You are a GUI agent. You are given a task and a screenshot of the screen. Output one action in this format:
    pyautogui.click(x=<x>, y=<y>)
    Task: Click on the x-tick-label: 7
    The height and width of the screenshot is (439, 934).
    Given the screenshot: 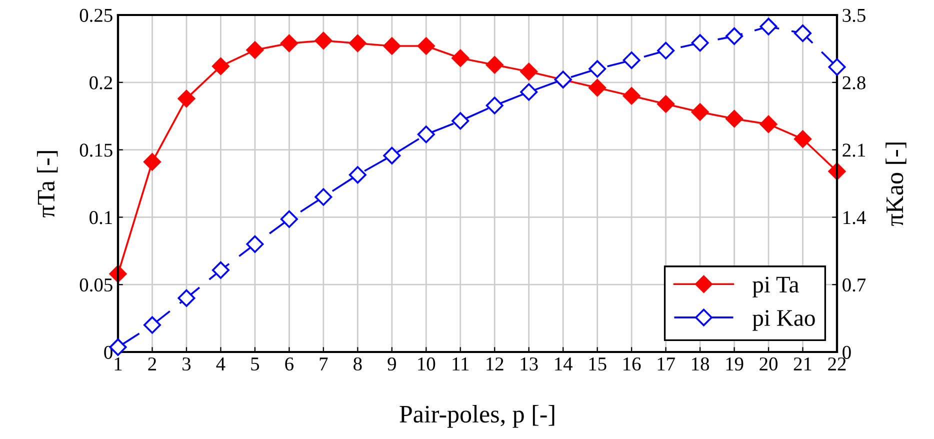 What is the action you would take?
    pyautogui.click(x=324, y=364)
    